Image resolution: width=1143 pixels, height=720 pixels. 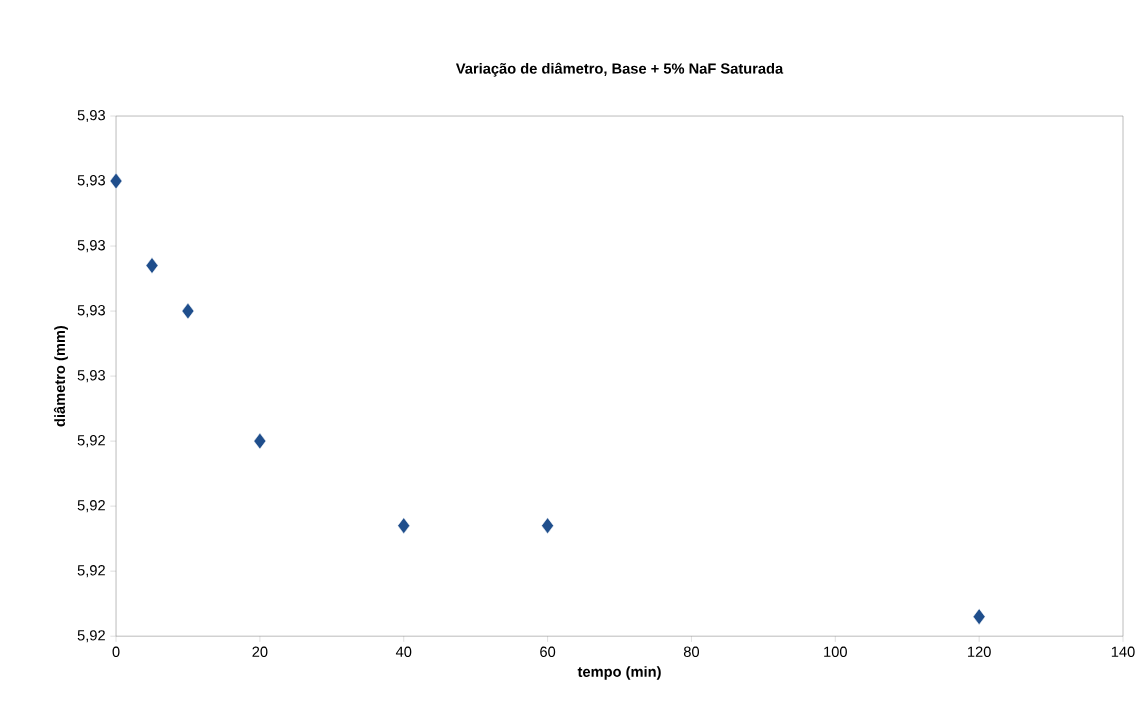 I want to click on x-tick-label: 20, so click(x=260, y=651).